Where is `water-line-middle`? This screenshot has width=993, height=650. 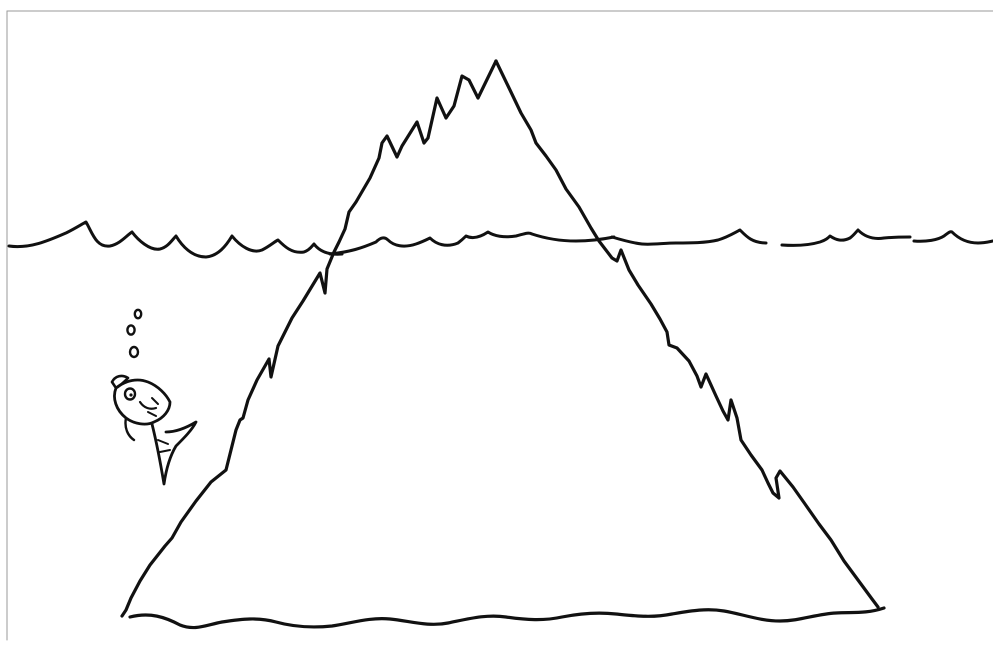
water-line-middle is located at coordinates (472, 243).